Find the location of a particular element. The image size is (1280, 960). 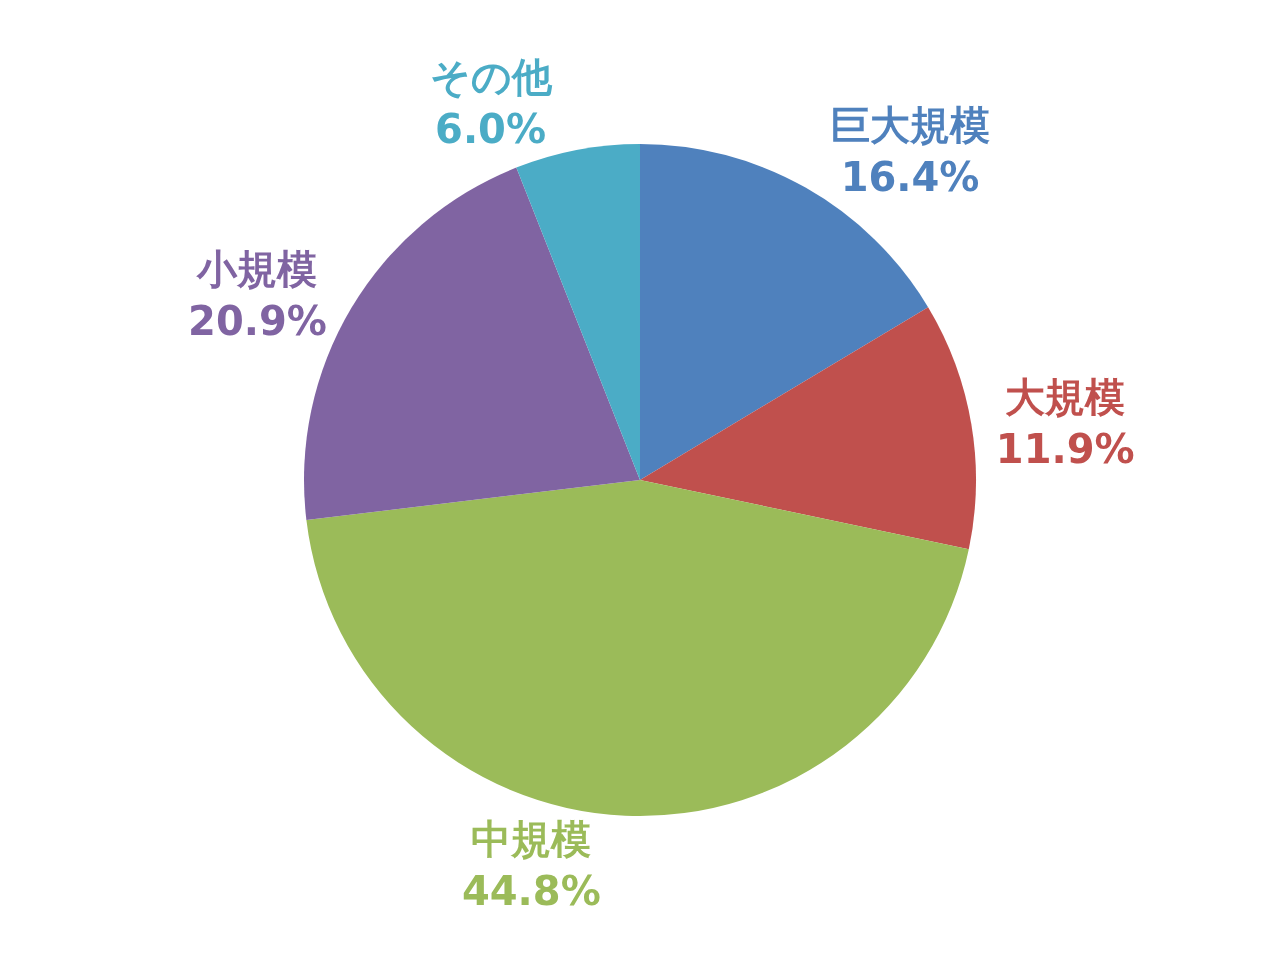

slice-label: 中規模 is located at coordinates (531, 838).